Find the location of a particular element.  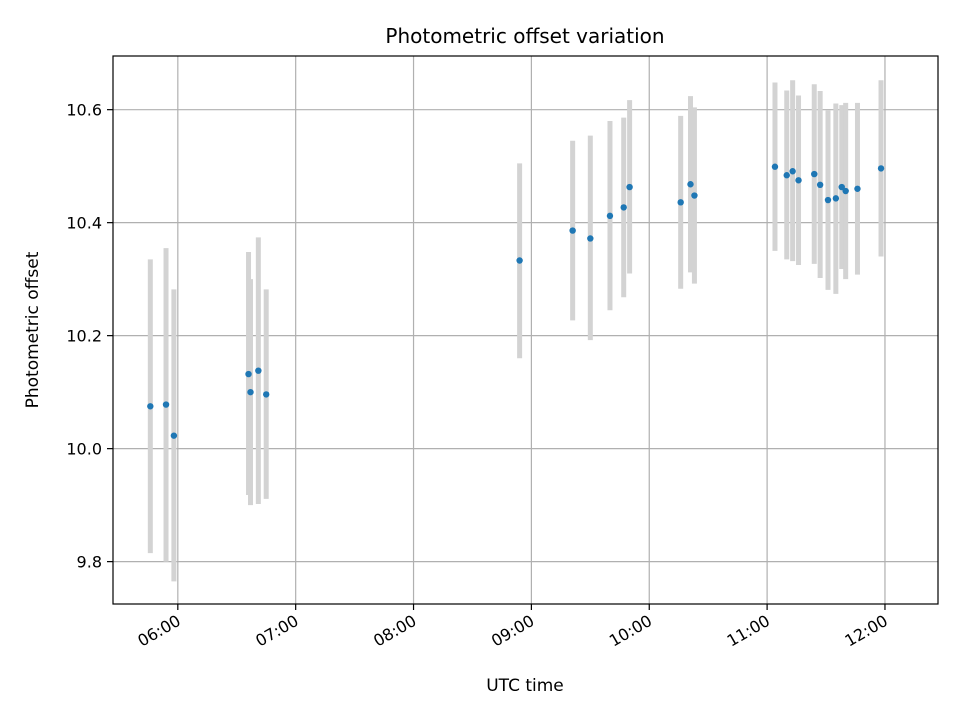

y-tick-label: 10.6 is located at coordinates (84, 110).